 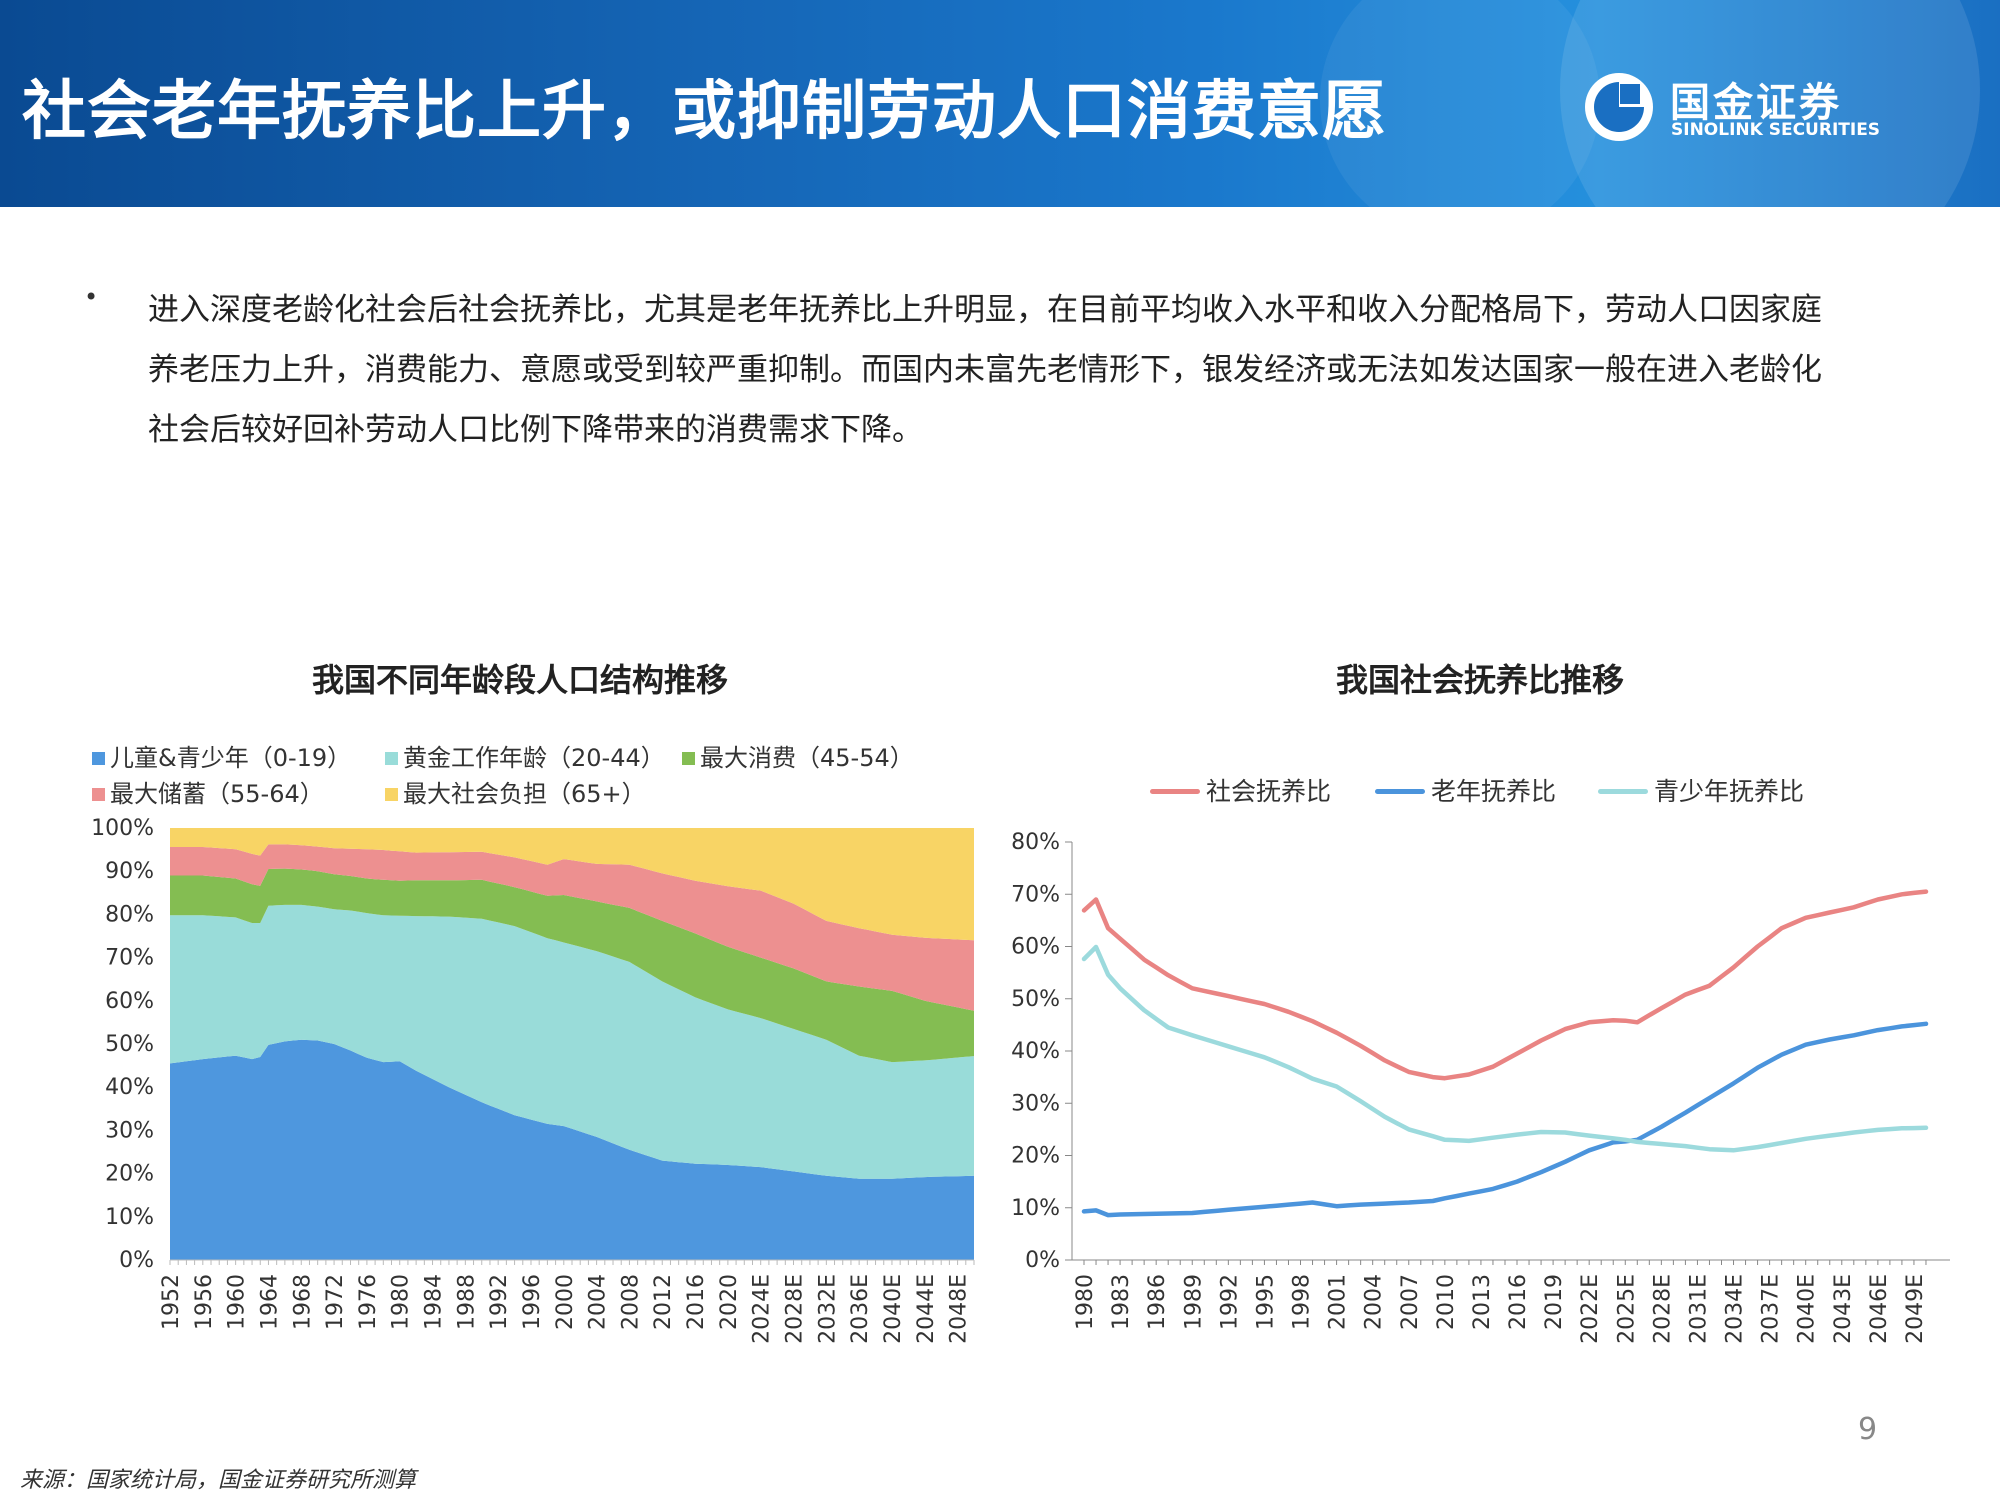 I want to click on x-tick-label: 2040E, so click(x=893, y=1309).